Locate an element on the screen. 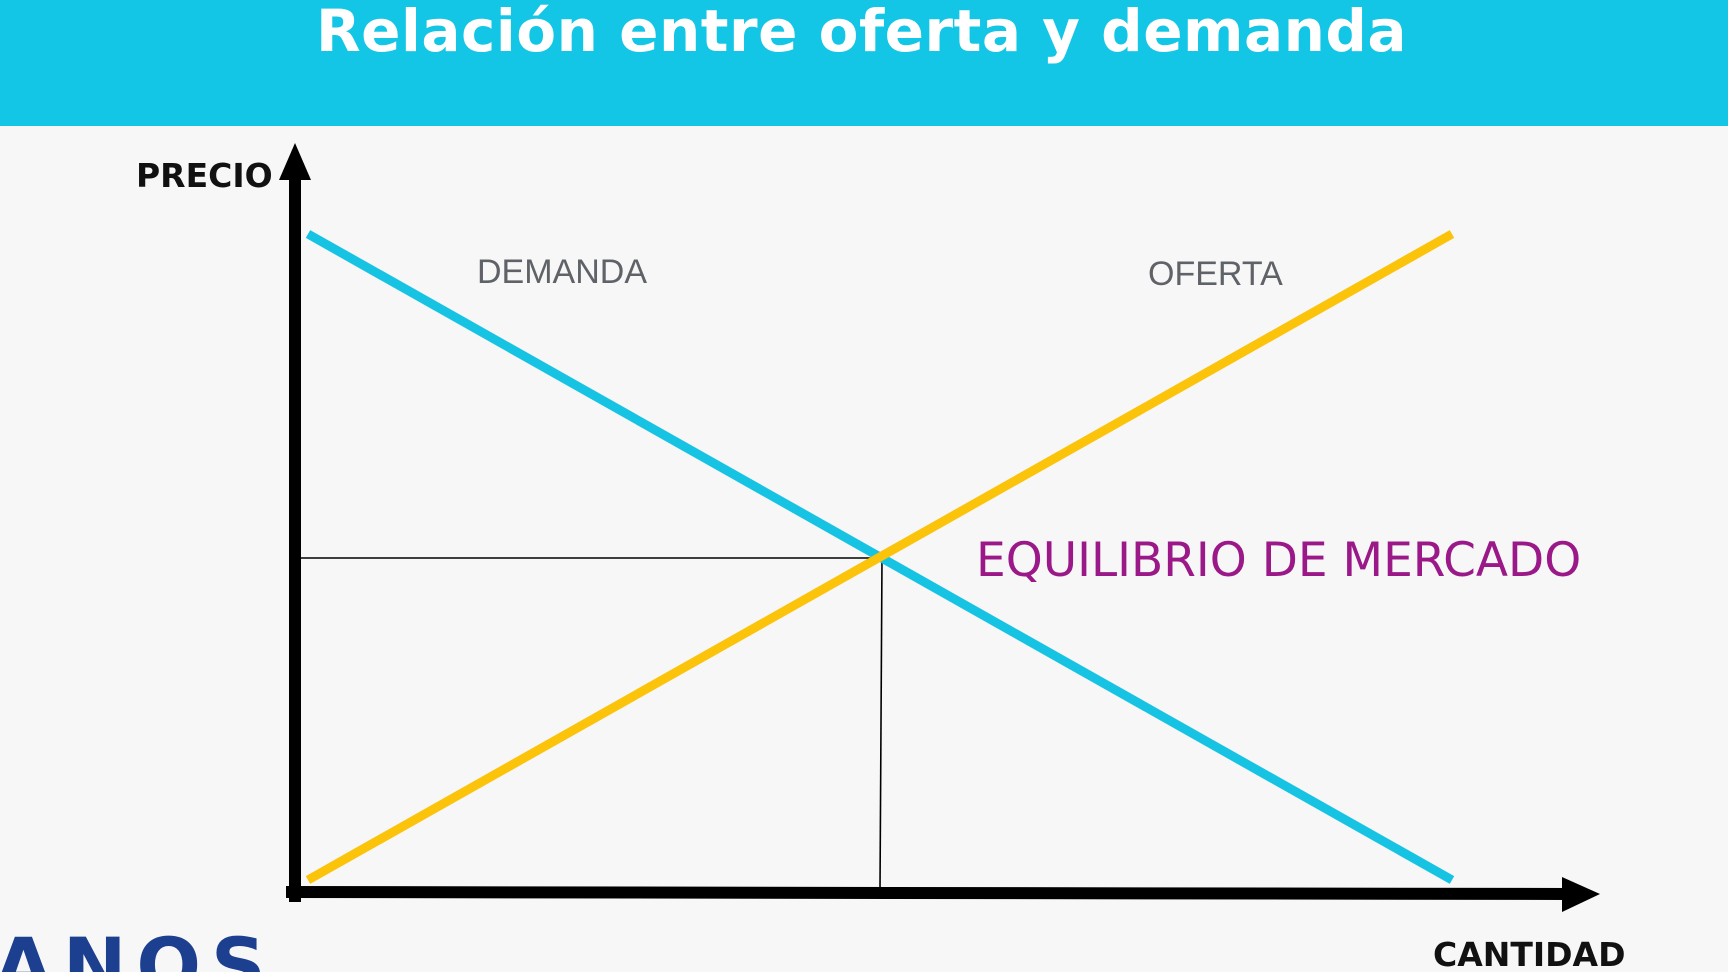  header-band is located at coordinates (864, 63).